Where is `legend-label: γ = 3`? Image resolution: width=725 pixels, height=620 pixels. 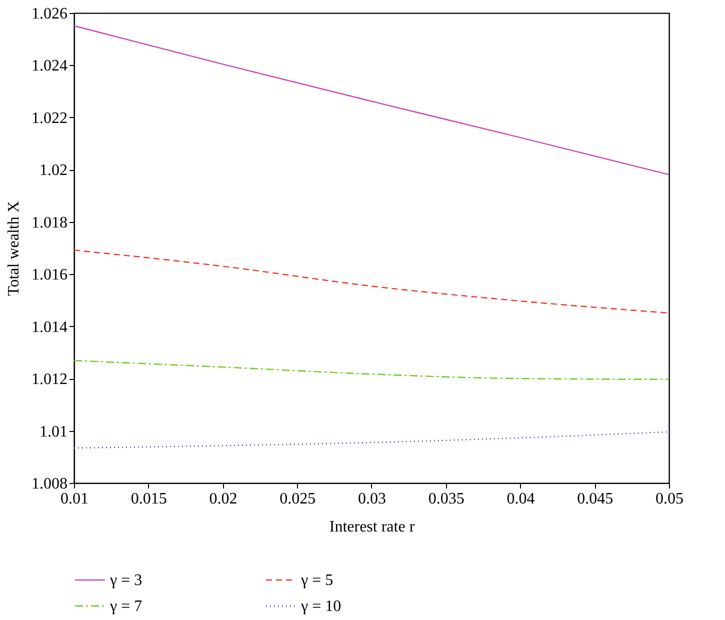
legend-label: γ = 3 is located at coordinates (125, 580).